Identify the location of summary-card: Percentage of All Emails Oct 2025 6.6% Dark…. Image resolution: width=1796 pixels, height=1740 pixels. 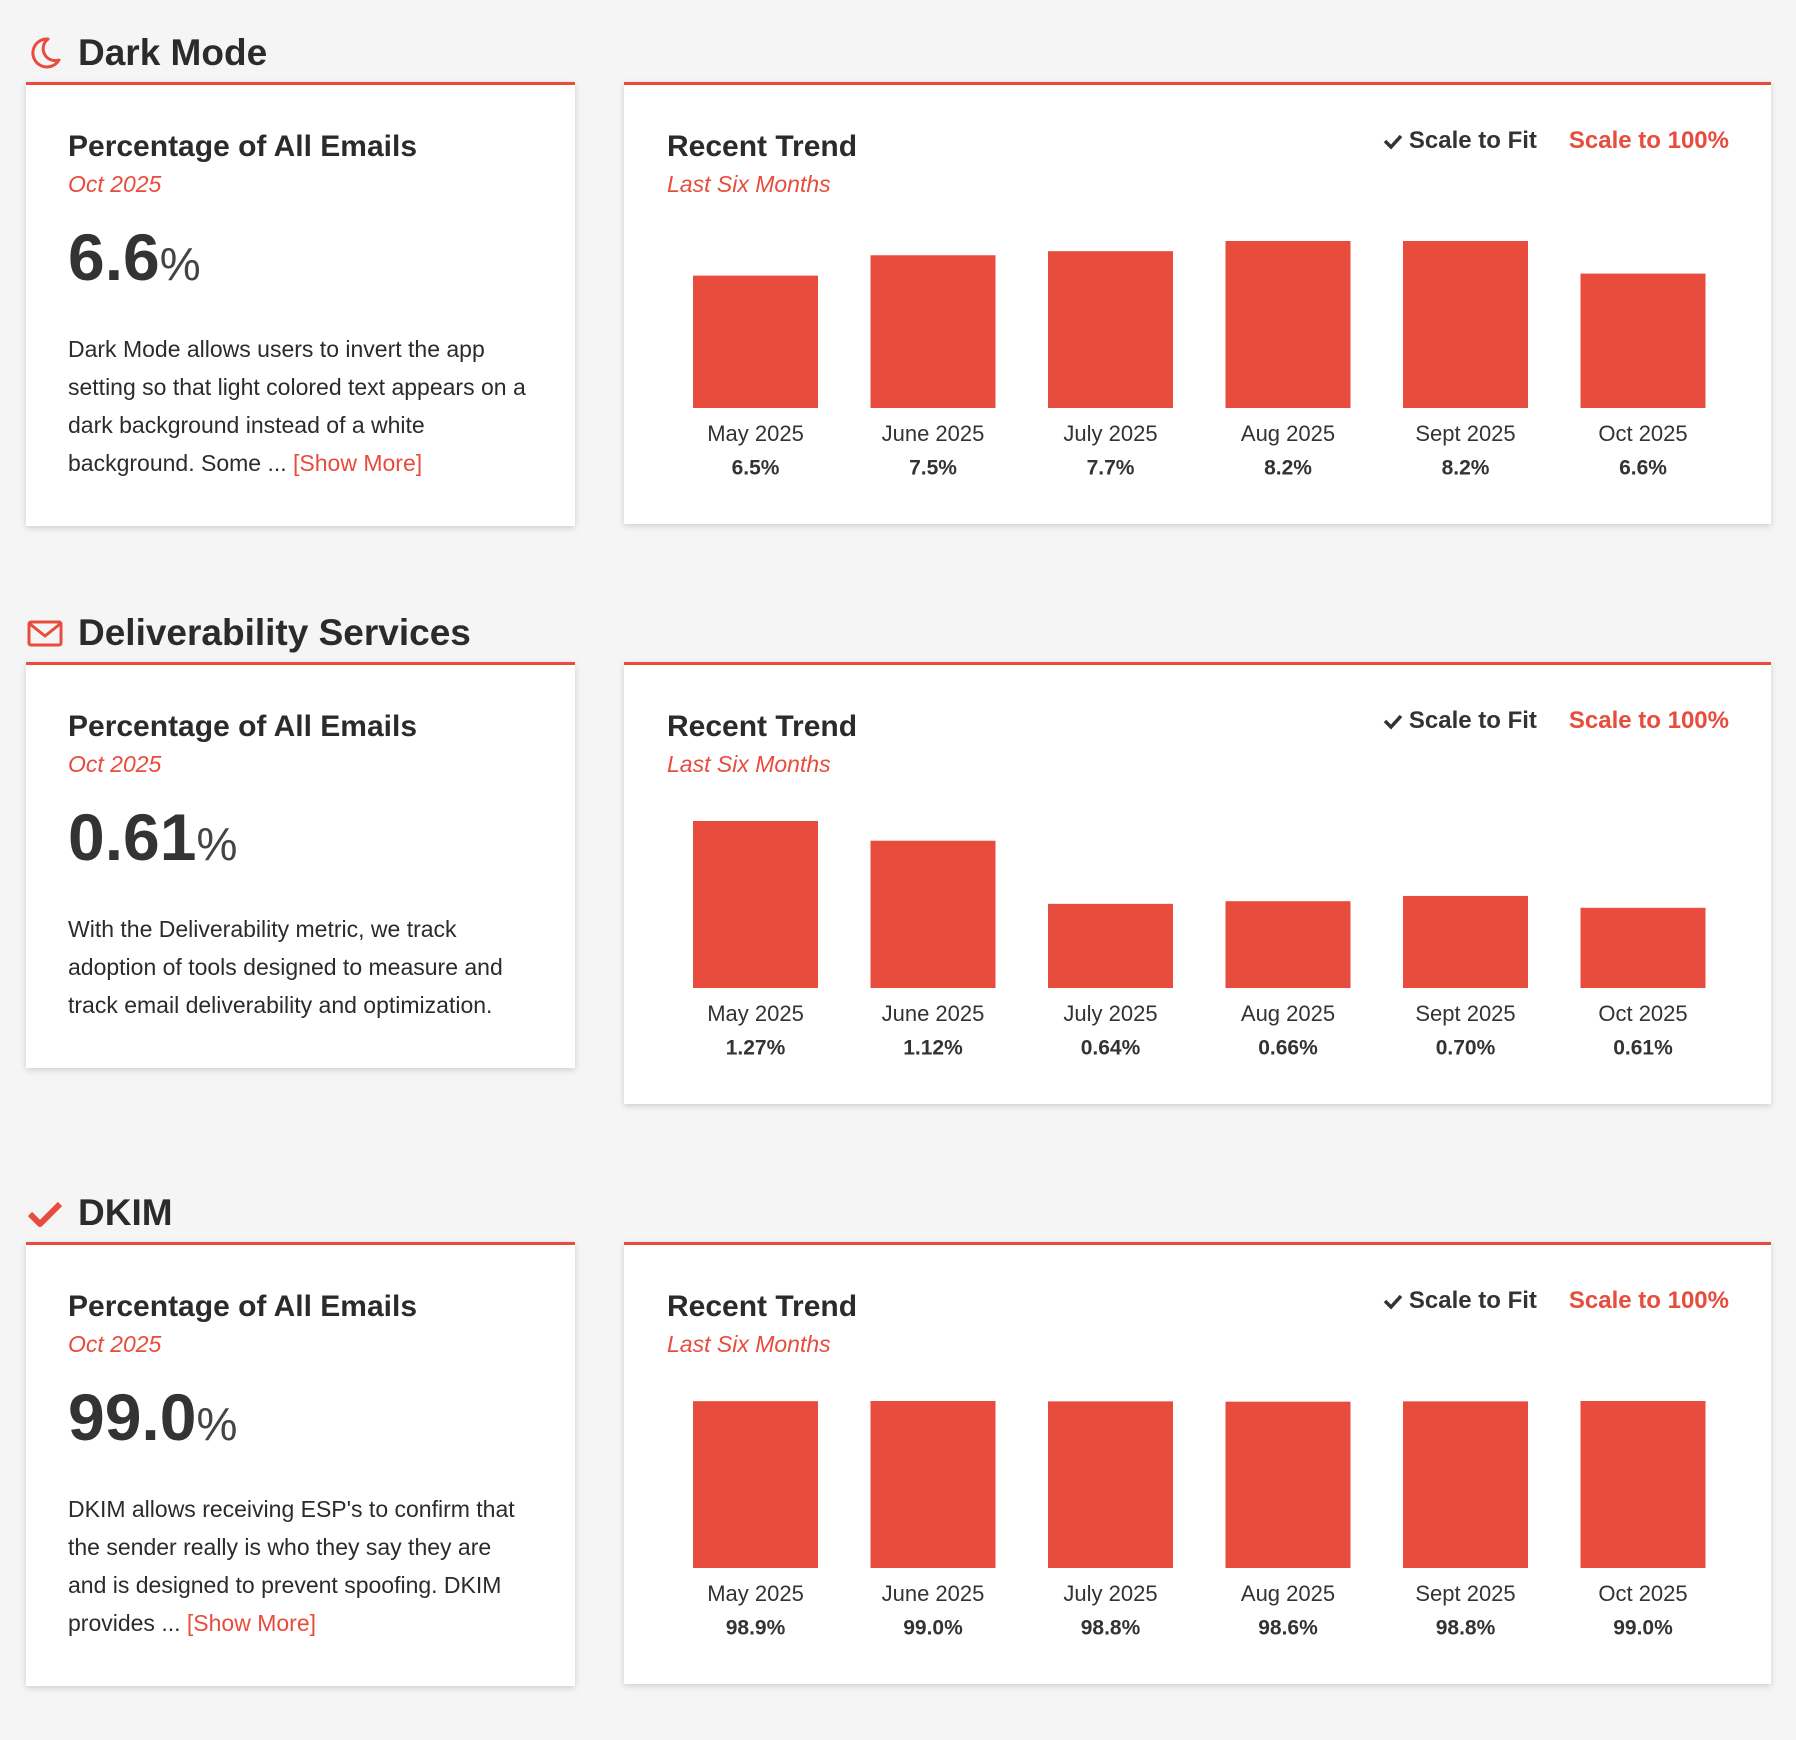
(300, 304).